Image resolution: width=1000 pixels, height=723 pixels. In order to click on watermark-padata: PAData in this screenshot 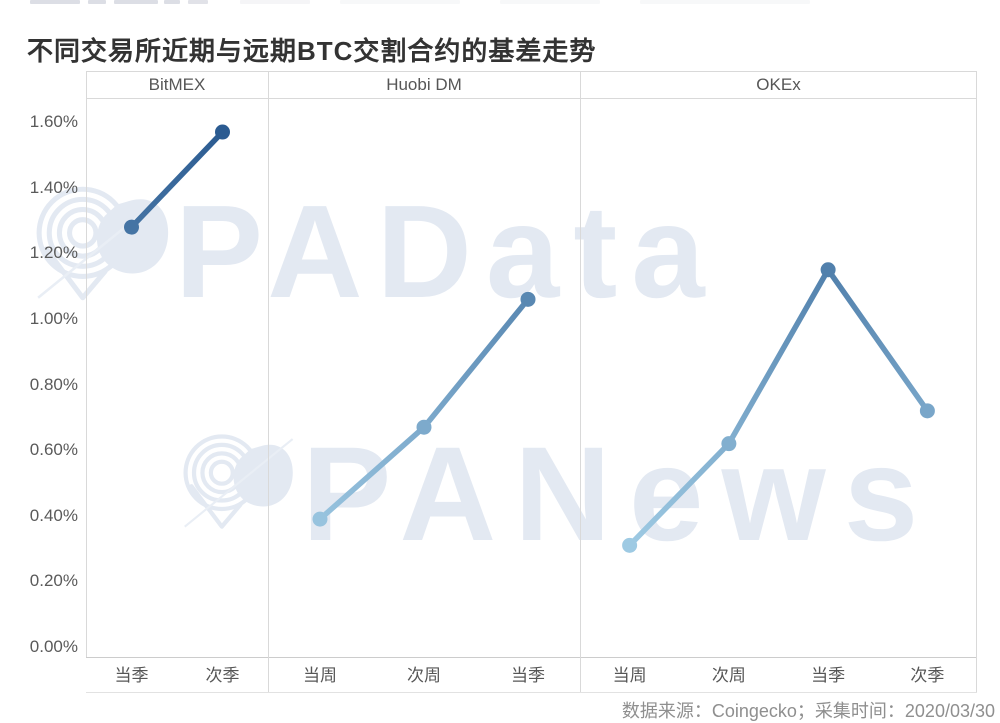, I will do `click(447, 251)`.